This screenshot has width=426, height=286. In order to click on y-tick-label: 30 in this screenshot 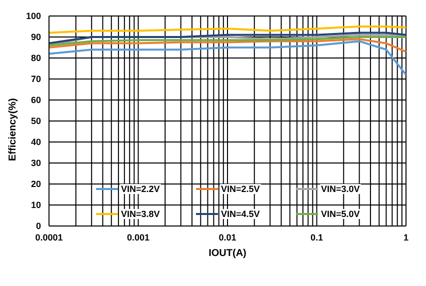, I will do `click(35, 163)`.